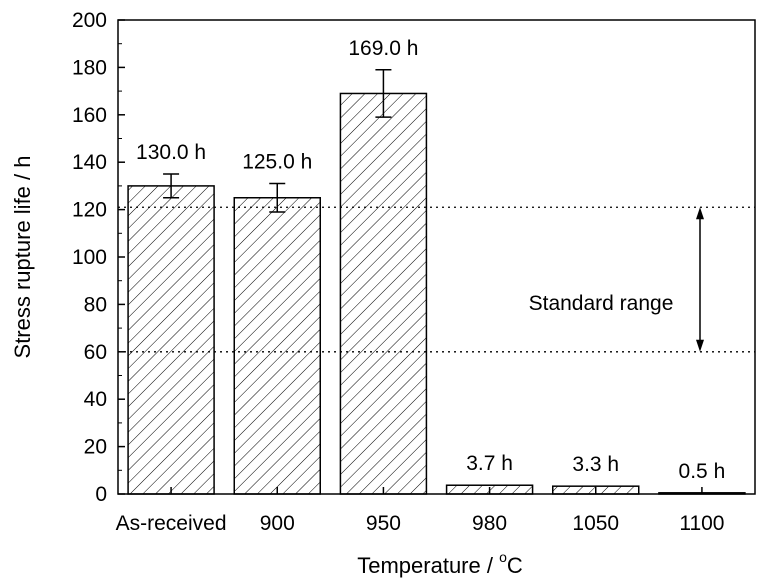  What do you see at coordinates (420, 511) in the screenshot?
I see `x-axis-ticks: As-received 900 950 980 1050 1100` at bounding box center [420, 511].